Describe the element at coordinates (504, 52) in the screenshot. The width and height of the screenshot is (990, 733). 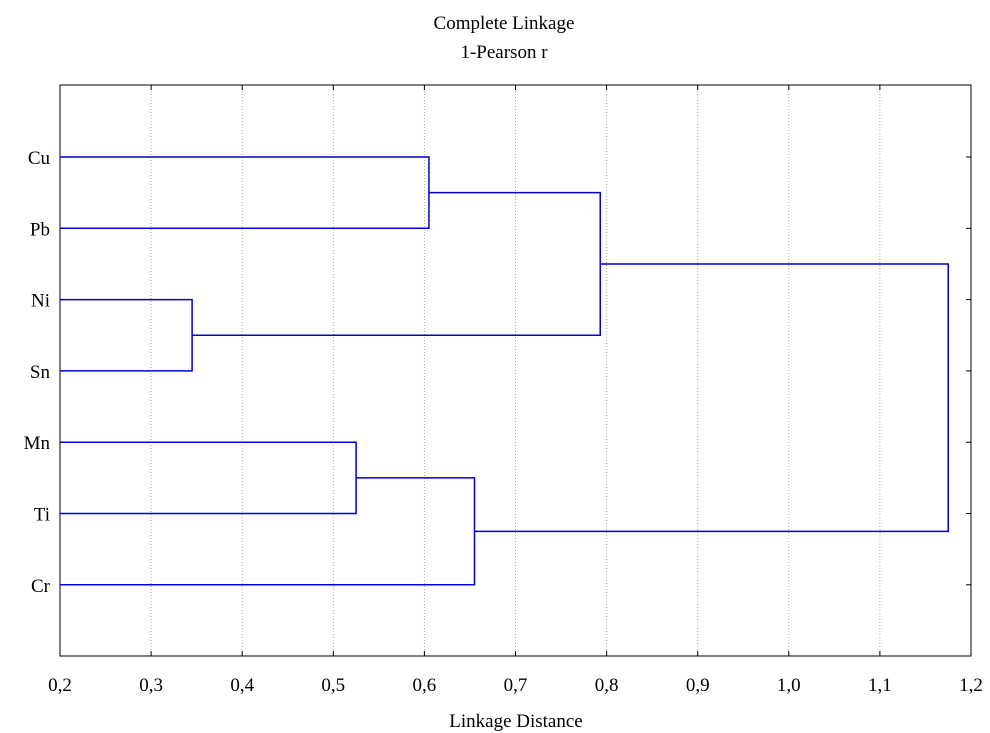
I see `chart-subtitle: 1-Pearson r` at that location.